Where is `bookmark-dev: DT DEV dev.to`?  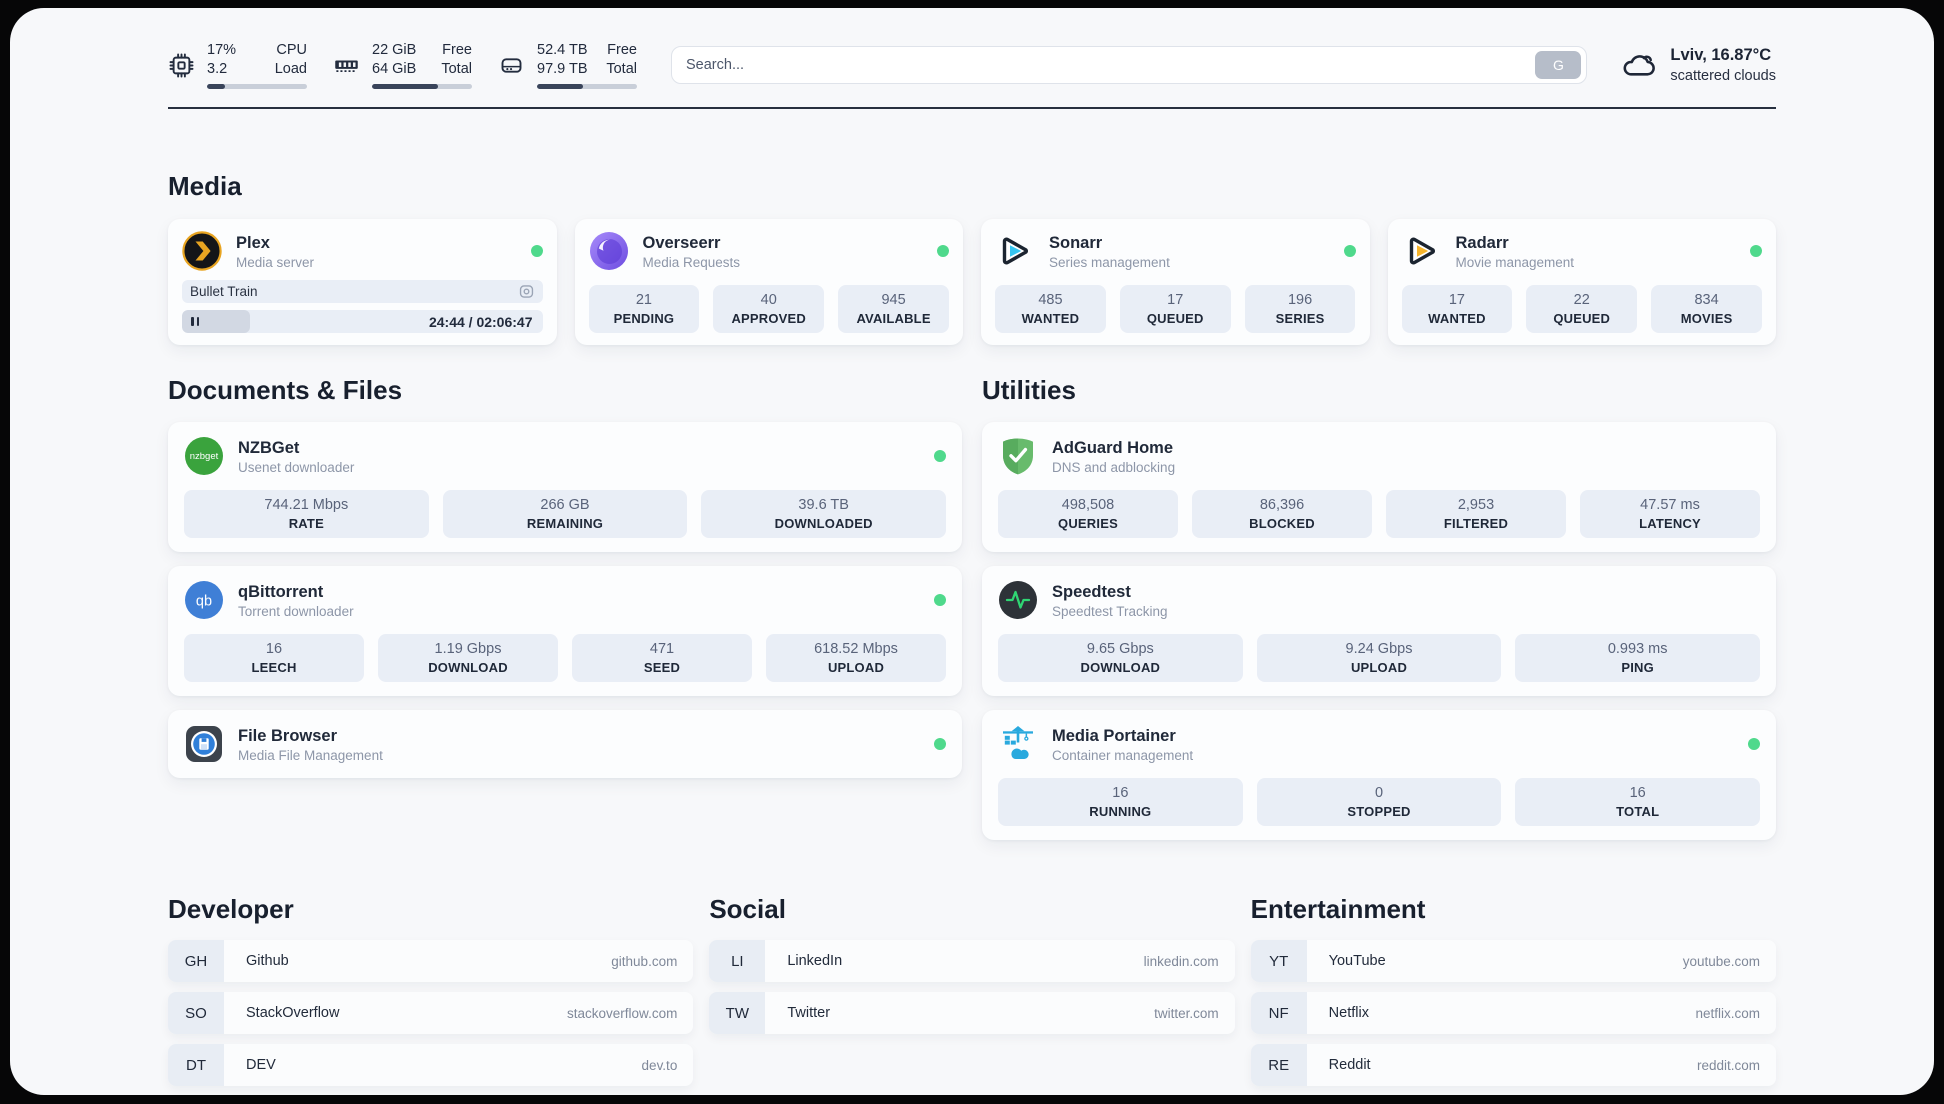
bookmark-dev: DT DEV dev.to is located at coordinates (431, 1065).